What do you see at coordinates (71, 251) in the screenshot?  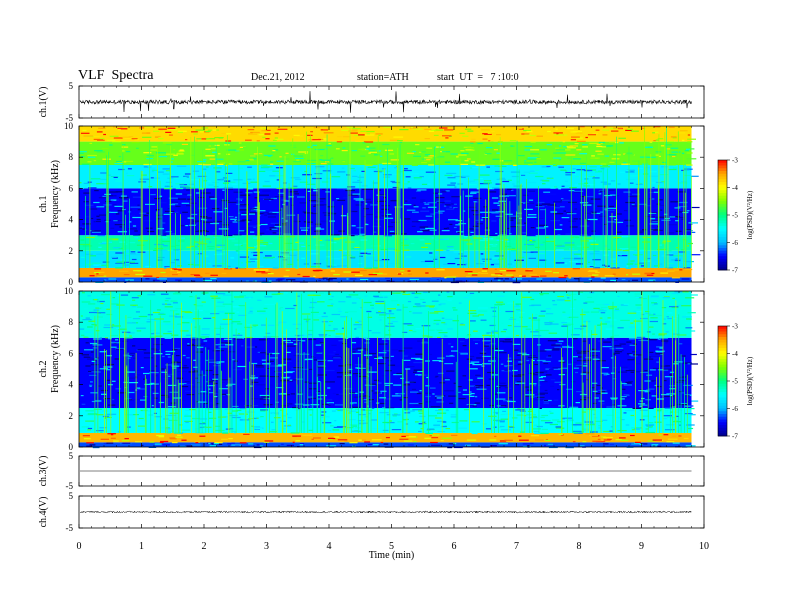 I see `ch1-spectrogram-ytick-label: 2` at bounding box center [71, 251].